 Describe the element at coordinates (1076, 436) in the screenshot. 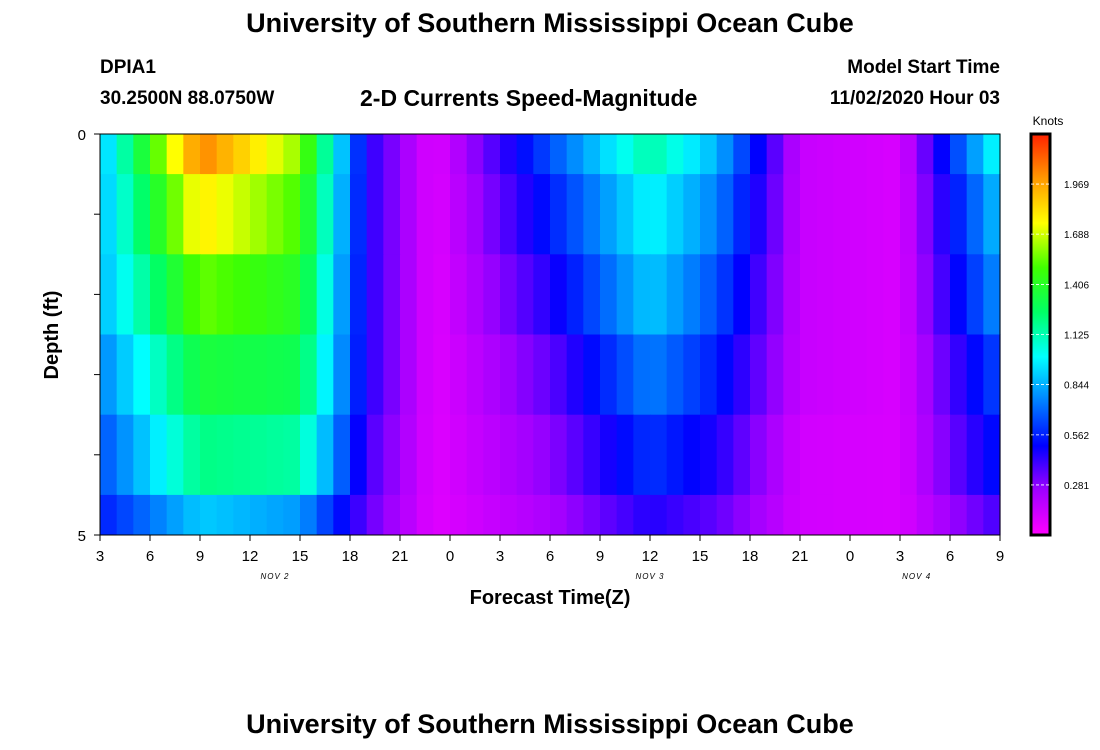

I see `colorbar-tick-label: 0.562` at that location.